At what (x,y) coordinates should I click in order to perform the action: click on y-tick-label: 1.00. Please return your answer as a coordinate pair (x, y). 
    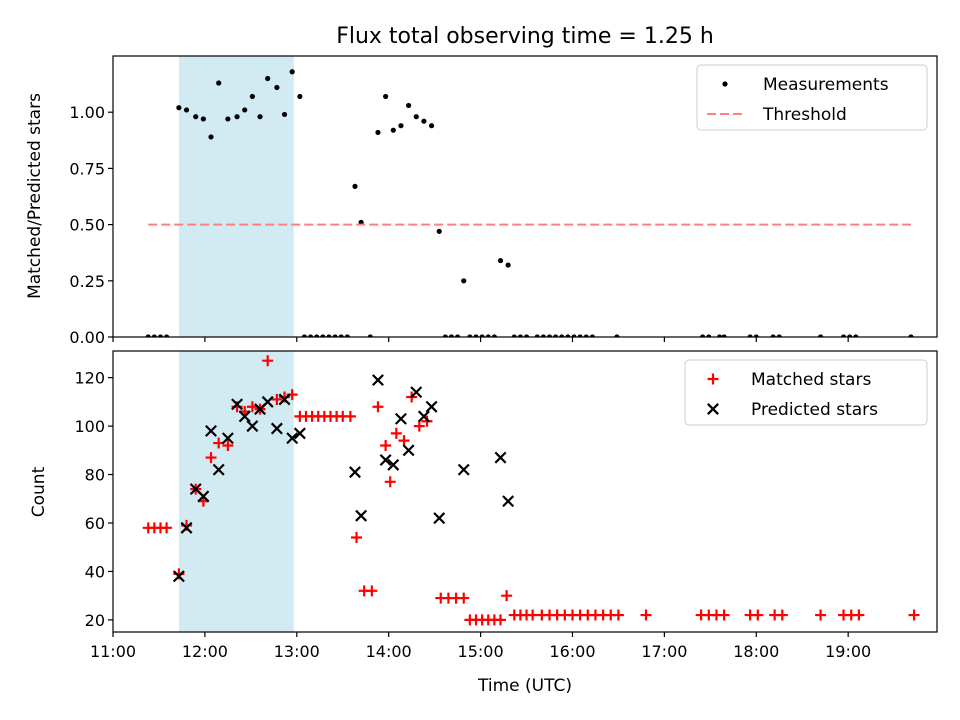
    Looking at the image, I should click on (87, 112).